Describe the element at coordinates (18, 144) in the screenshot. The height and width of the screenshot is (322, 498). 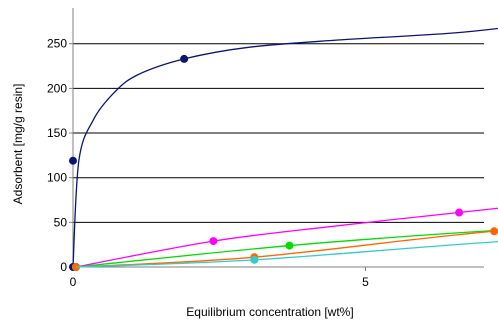
I see `y-axis-title: Adsorbent [mg/g resin]` at that location.